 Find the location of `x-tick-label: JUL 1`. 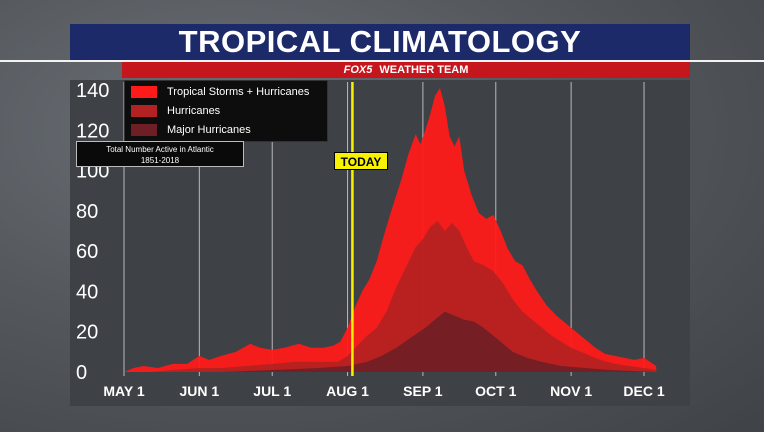

x-tick-label: JUL 1 is located at coordinates (272, 391).